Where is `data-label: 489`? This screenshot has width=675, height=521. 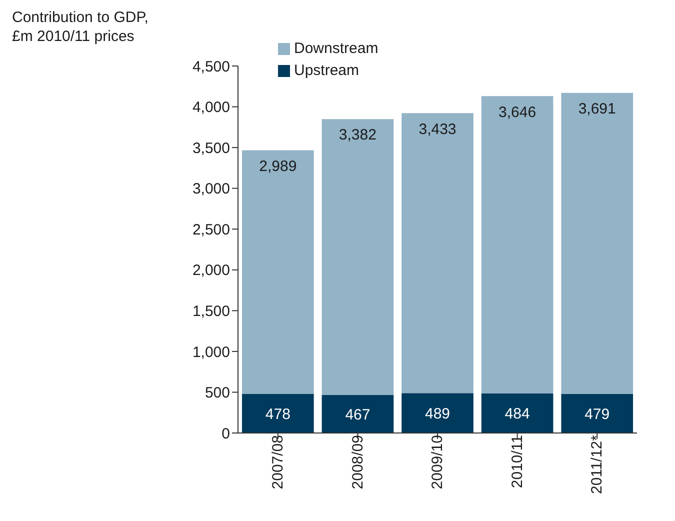
data-label: 489 is located at coordinates (437, 413).